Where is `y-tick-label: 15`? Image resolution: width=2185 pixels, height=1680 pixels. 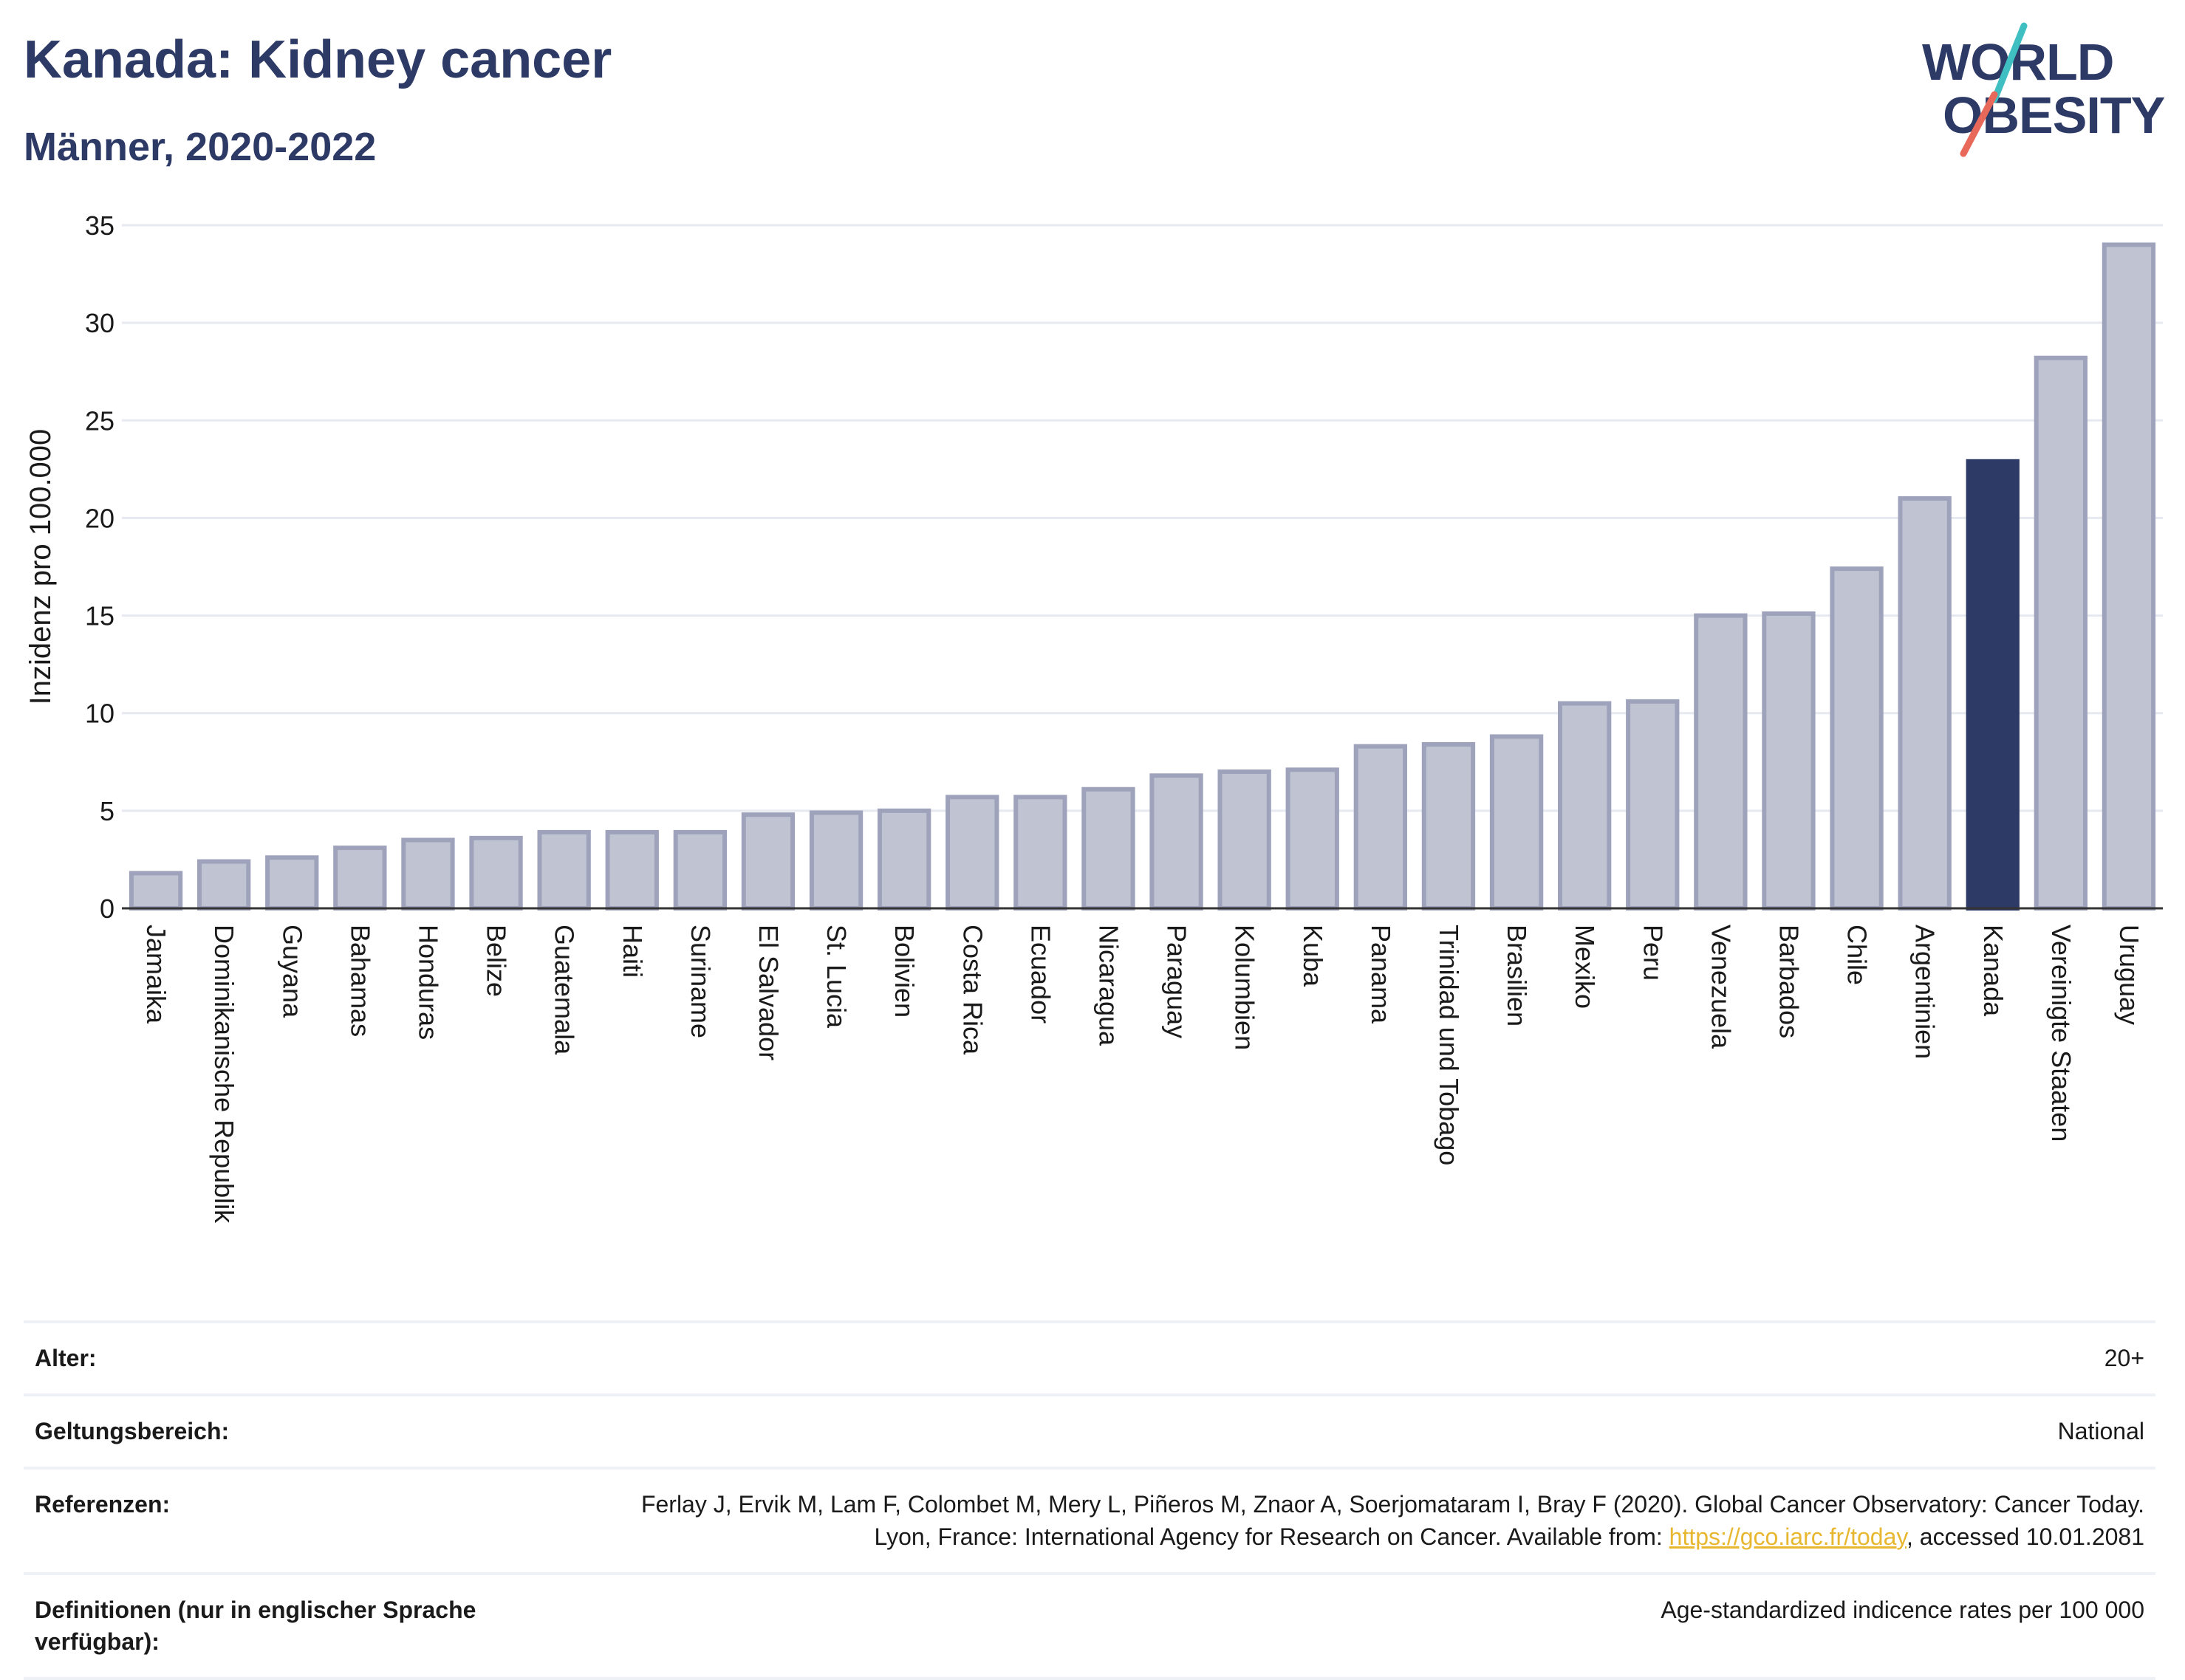 y-tick-label: 15 is located at coordinates (99, 616).